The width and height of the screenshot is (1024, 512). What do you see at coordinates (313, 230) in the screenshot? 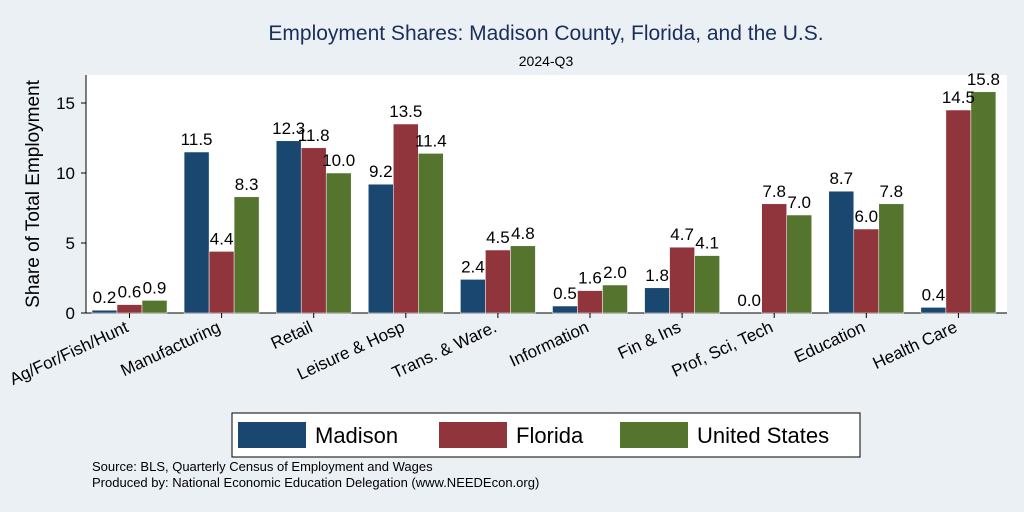
I see `bar-florida-retail` at bounding box center [313, 230].